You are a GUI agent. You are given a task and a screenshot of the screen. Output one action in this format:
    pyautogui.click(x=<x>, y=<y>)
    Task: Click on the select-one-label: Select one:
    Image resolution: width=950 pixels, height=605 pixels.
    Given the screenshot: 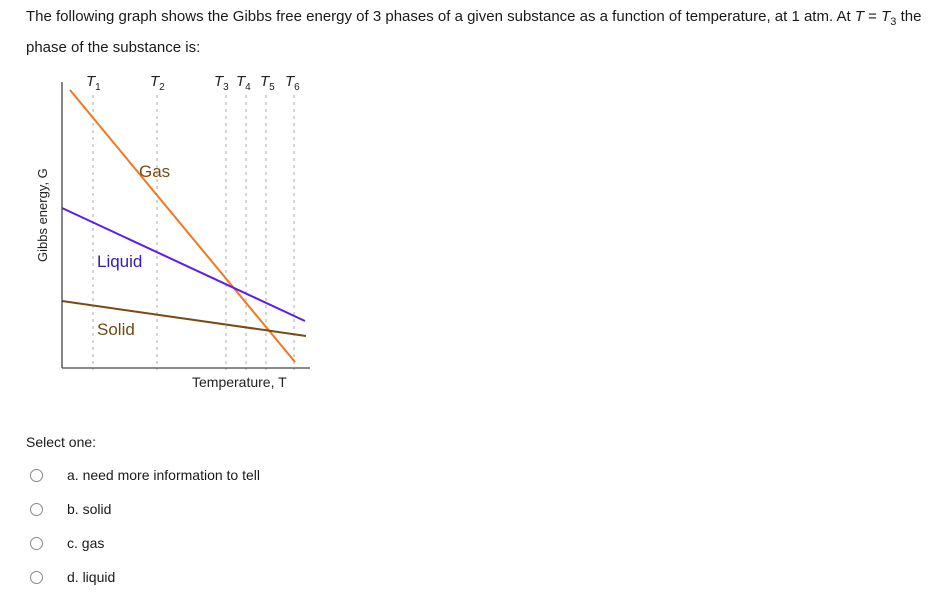 What is the action you would take?
    pyautogui.click(x=61, y=442)
    